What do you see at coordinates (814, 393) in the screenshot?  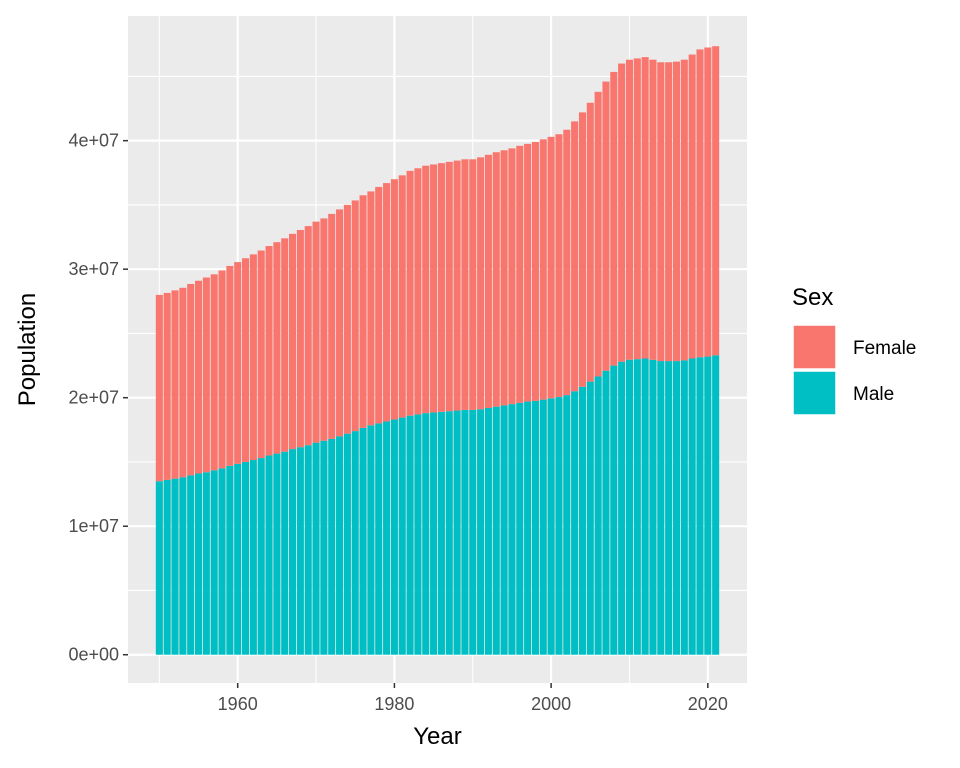 I see `legend-key-male` at bounding box center [814, 393].